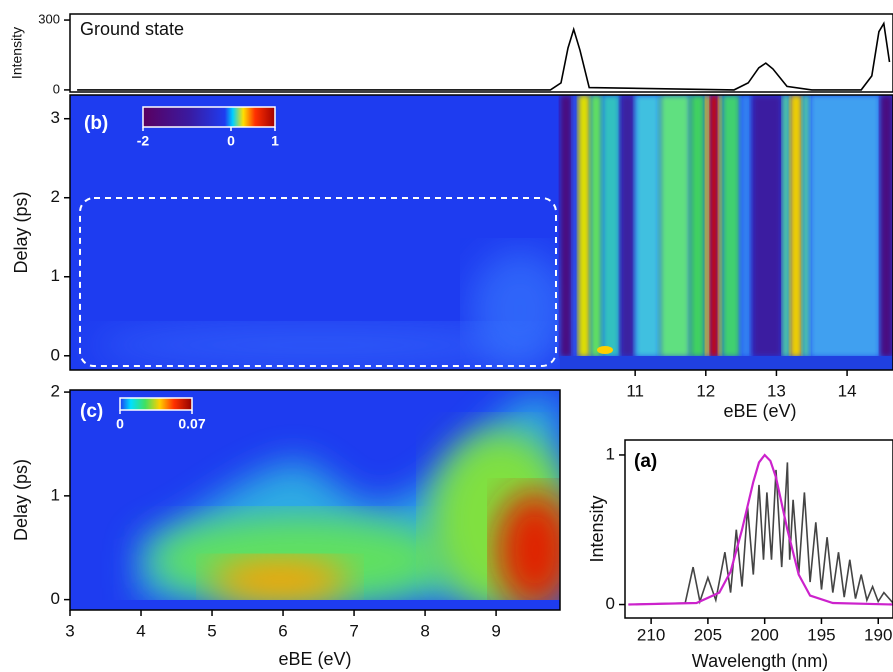 This screenshot has width=893, height=672. I want to click on panel-label: (b), so click(96, 123).